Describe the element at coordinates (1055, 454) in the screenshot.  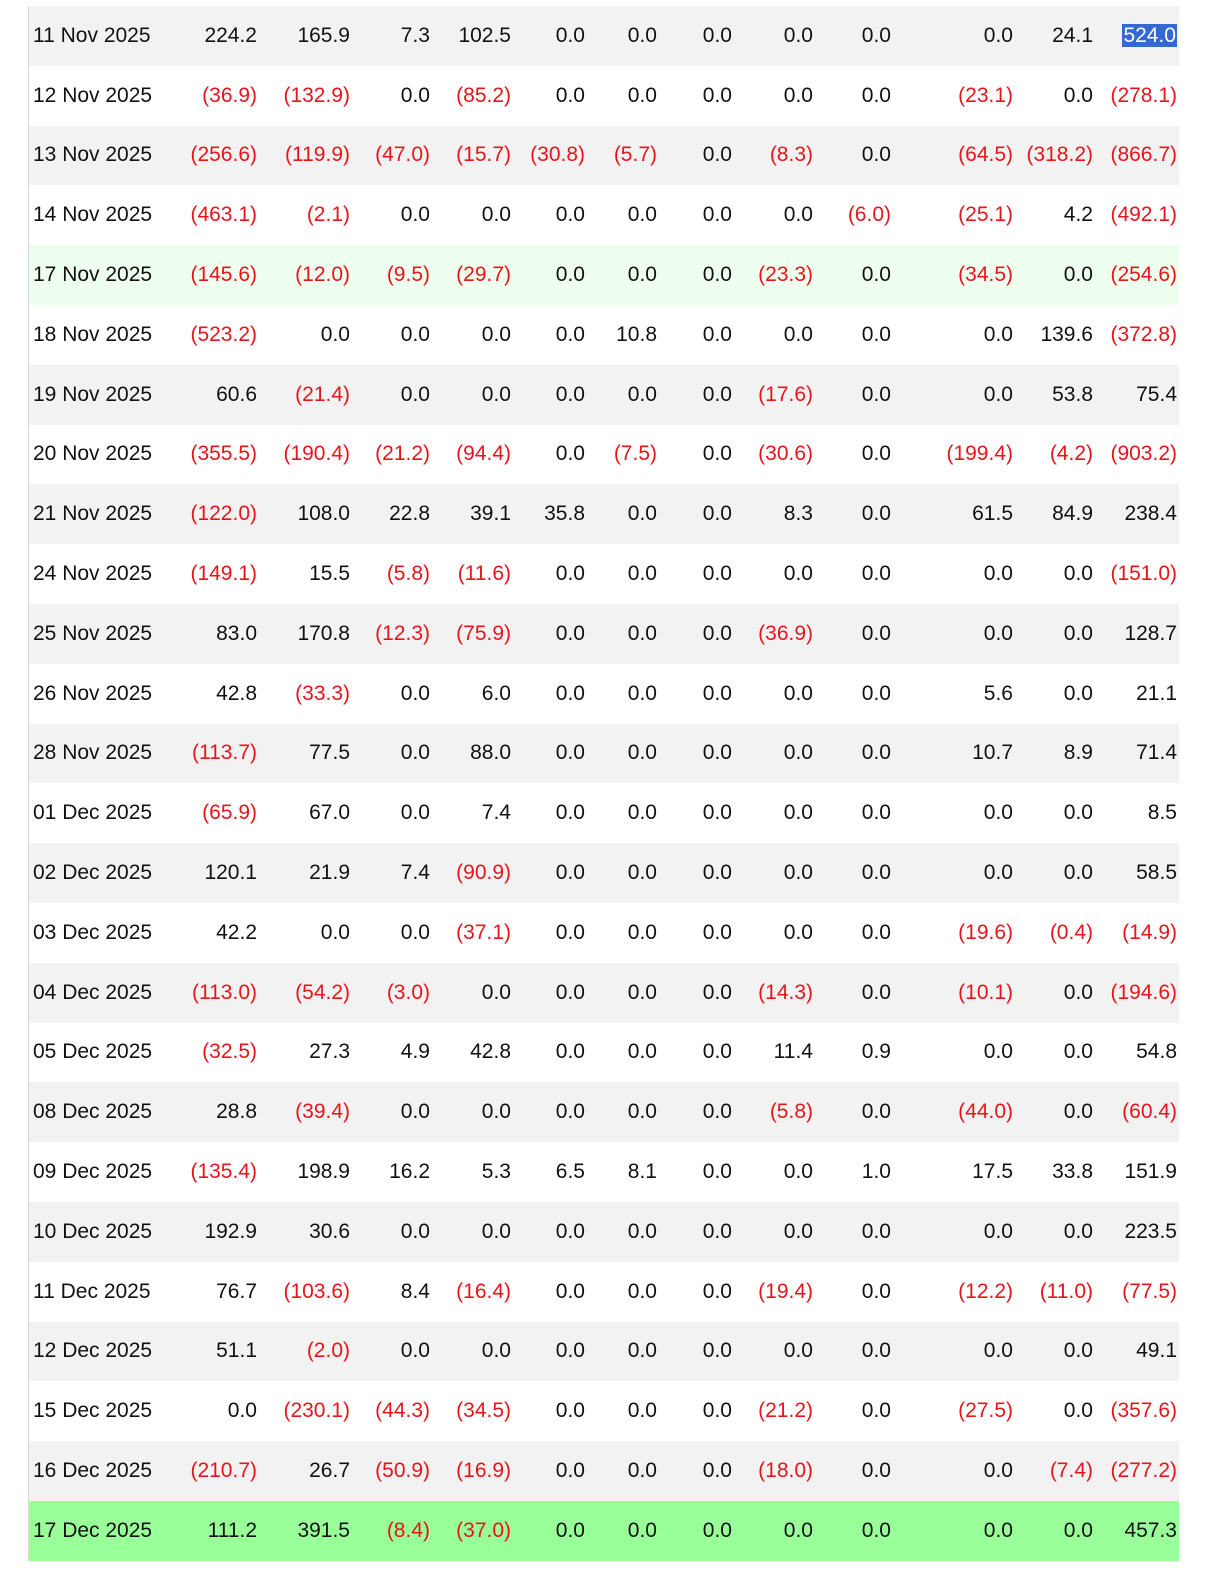
I see `value-cell: (4.2)` at that location.